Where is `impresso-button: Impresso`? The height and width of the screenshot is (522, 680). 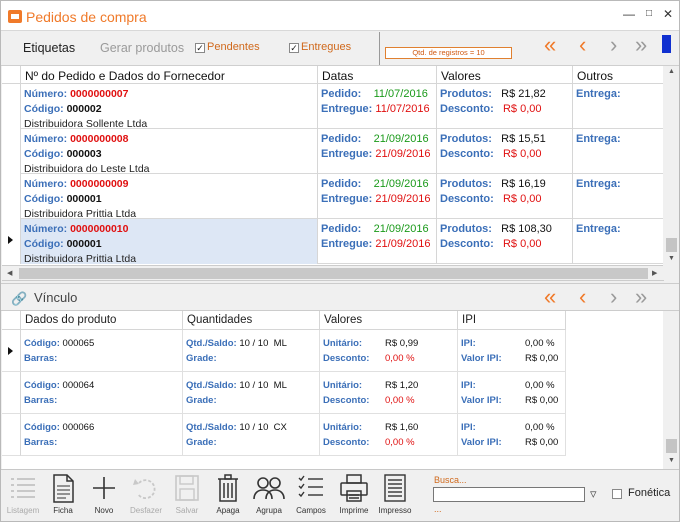 impresso-button: Impresso is located at coordinates (395, 496).